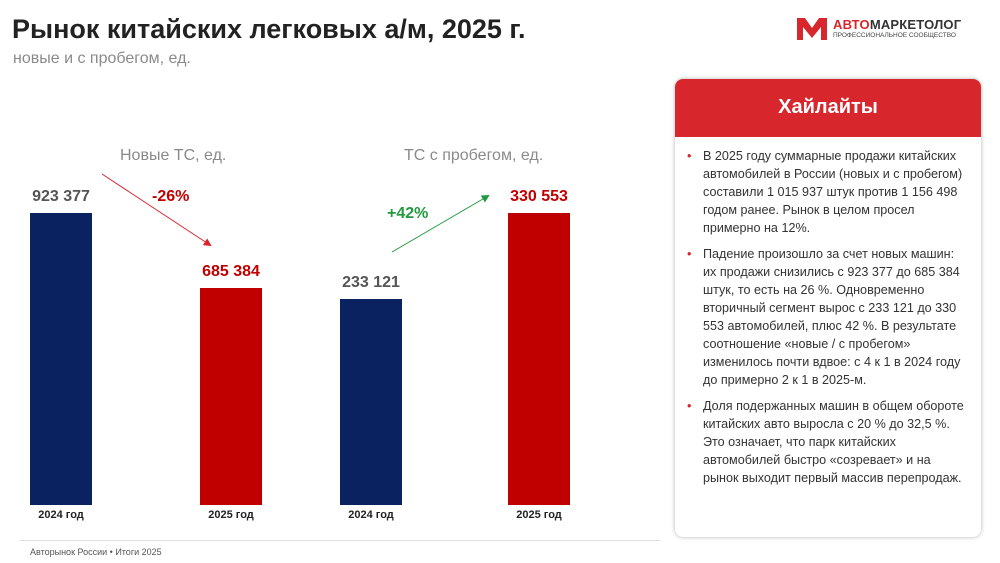 The height and width of the screenshot is (563, 1000). Describe the element at coordinates (851, 25) in the screenshot. I see `logo-name-red: АВТО` at that location.